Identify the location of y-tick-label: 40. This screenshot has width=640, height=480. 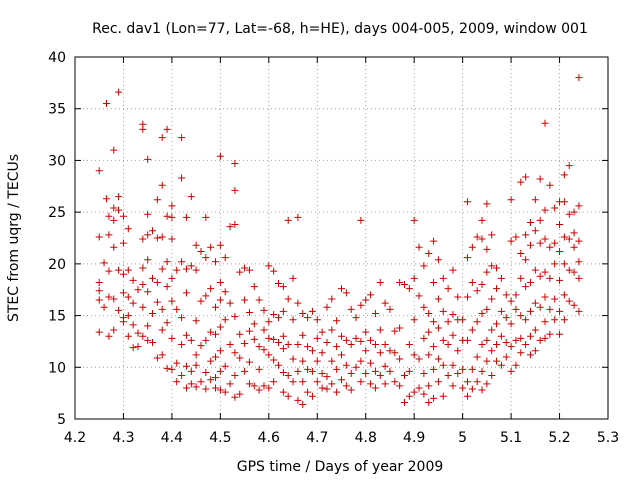
(57, 58).